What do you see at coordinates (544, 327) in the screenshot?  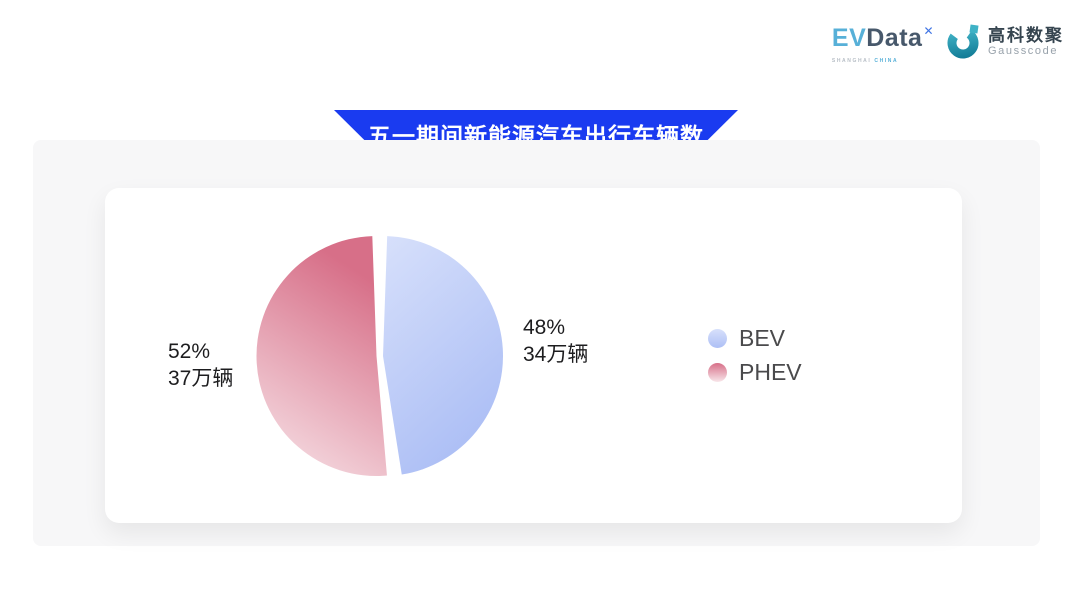 I see `bev-percent: 48%` at bounding box center [544, 327].